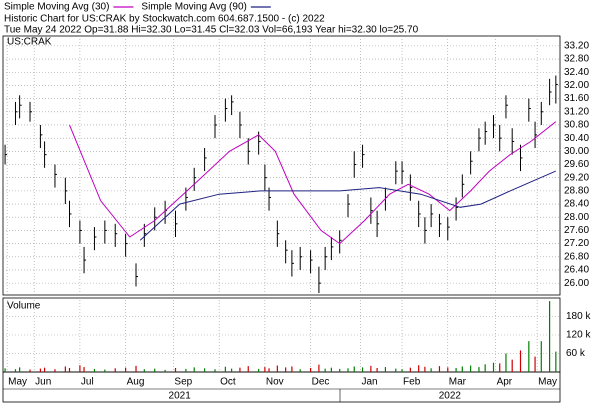  I want to click on legend-label: Simple Moving Avg (90), so click(193, 7).